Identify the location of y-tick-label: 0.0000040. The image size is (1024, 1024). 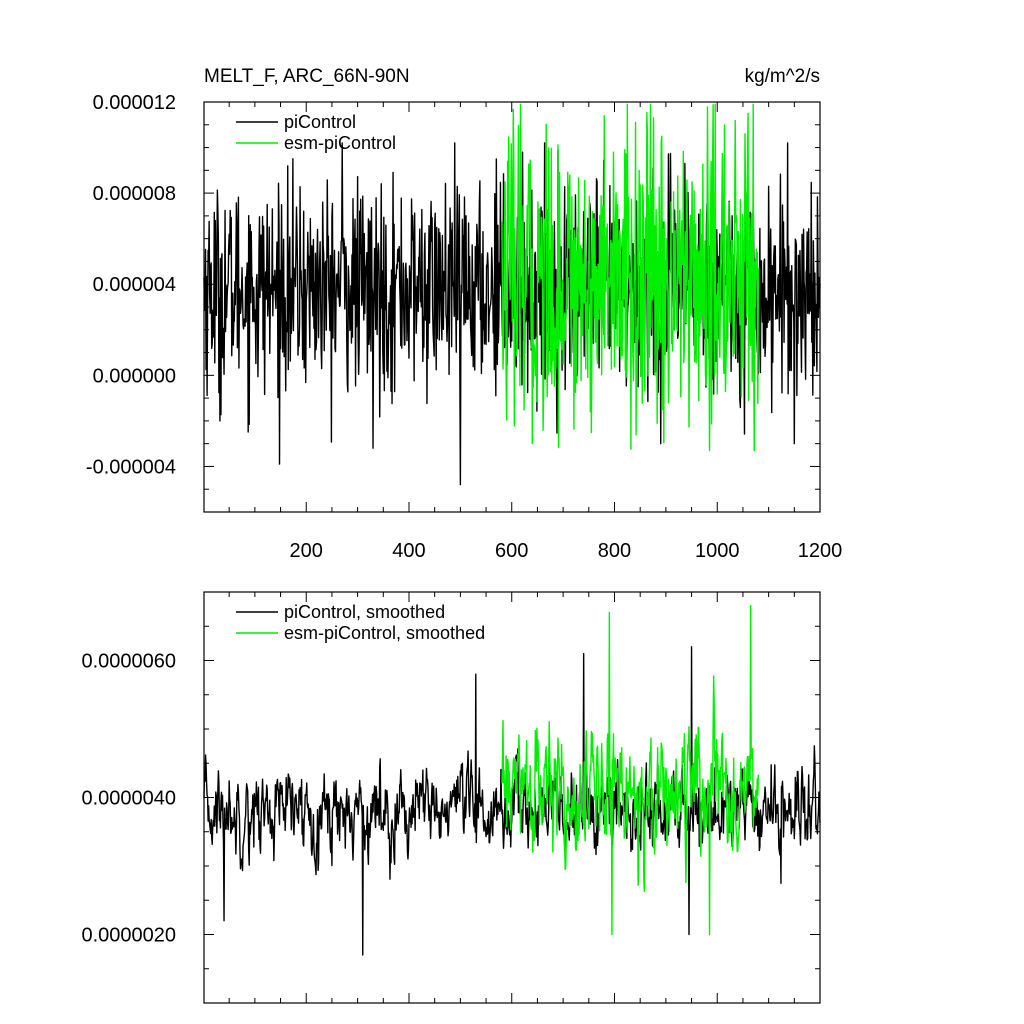
(128, 799).